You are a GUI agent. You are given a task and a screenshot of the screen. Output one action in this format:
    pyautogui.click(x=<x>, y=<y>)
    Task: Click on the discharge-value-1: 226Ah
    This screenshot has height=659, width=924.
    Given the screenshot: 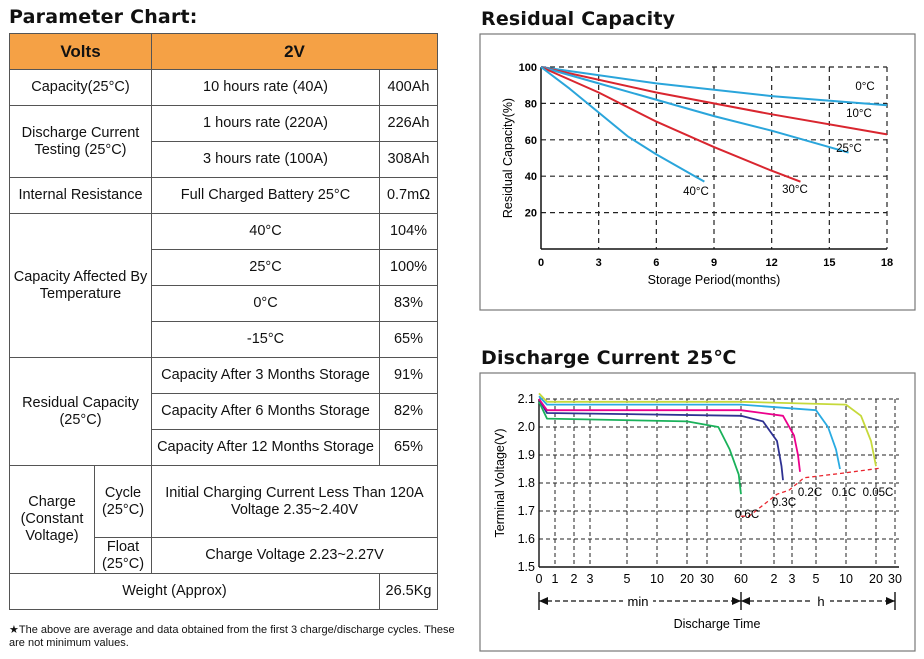 What is the action you would take?
    pyautogui.click(x=408, y=123)
    